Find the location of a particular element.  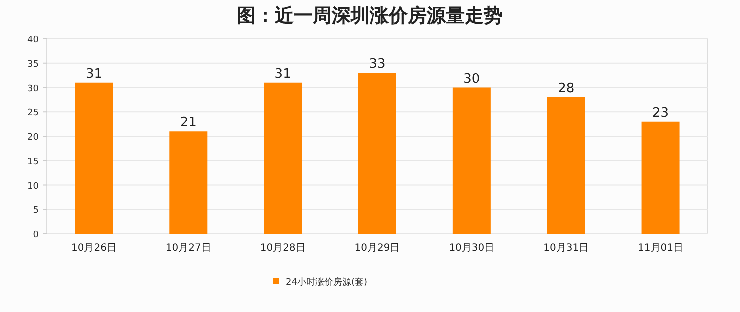

y-tick-label: 40 is located at coordinates (34, 41).